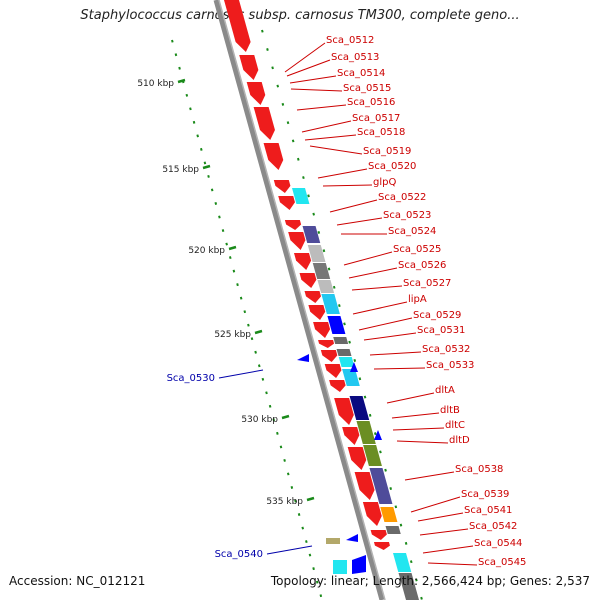  What do you see at coordinates (259, 420) in the screenshot?
I see `scale-label: 530 kbp` at bounding box center [259, 420].